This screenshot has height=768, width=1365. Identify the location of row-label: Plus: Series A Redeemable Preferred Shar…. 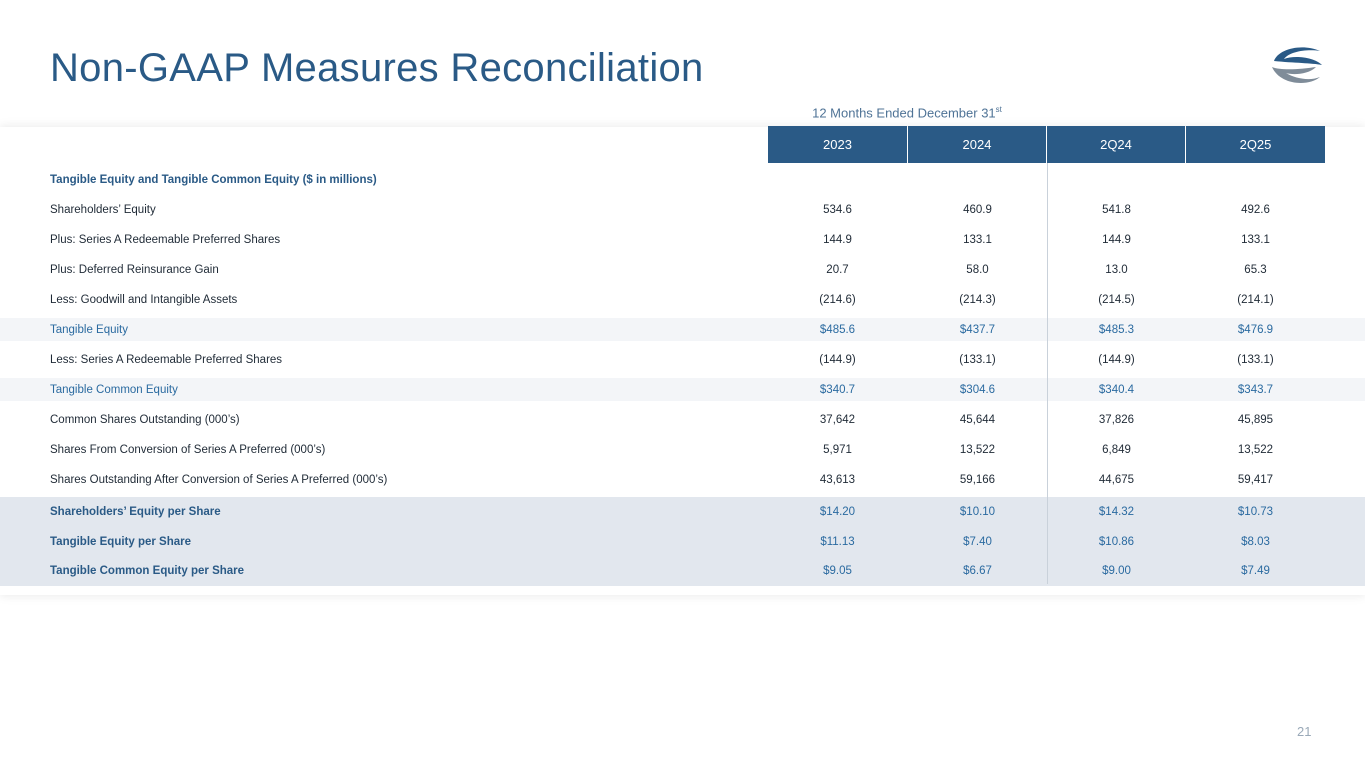
(165, 239).